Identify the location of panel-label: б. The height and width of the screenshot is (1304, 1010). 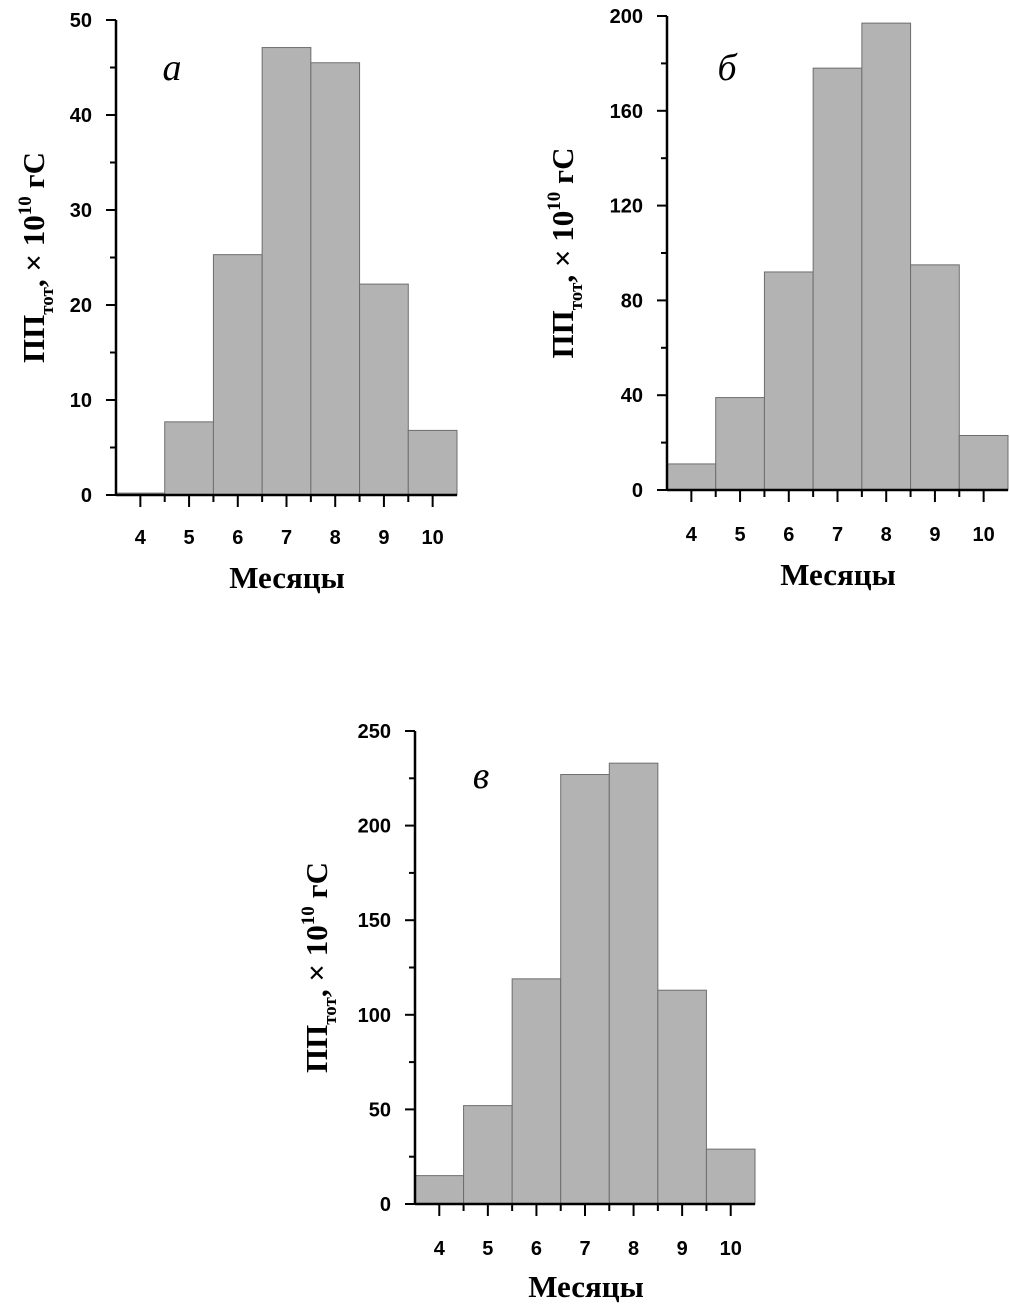
(727, 68).